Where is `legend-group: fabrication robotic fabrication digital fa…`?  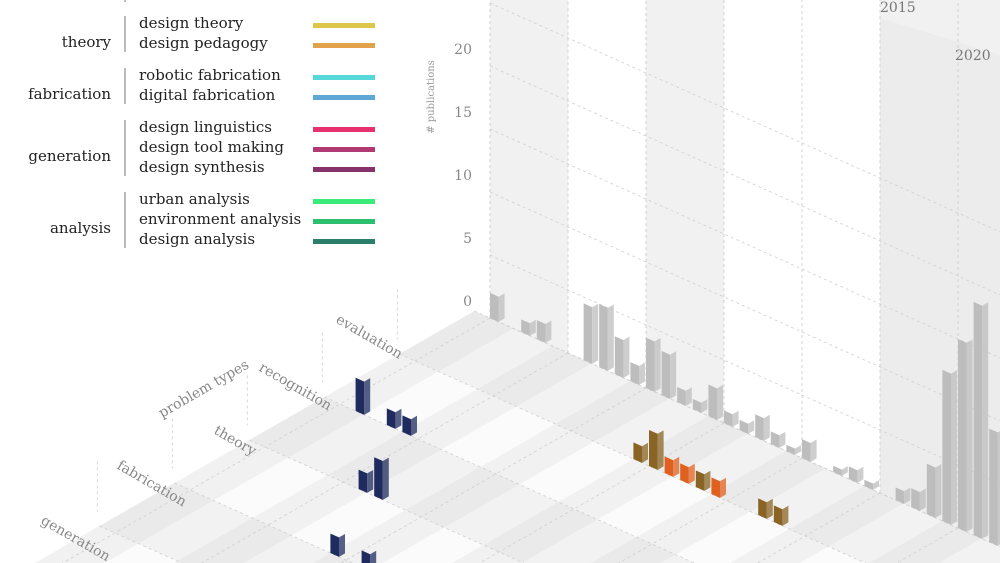
legend-group: fabrication robotic fabrication digital fa… is located at coordinates (201, 85).